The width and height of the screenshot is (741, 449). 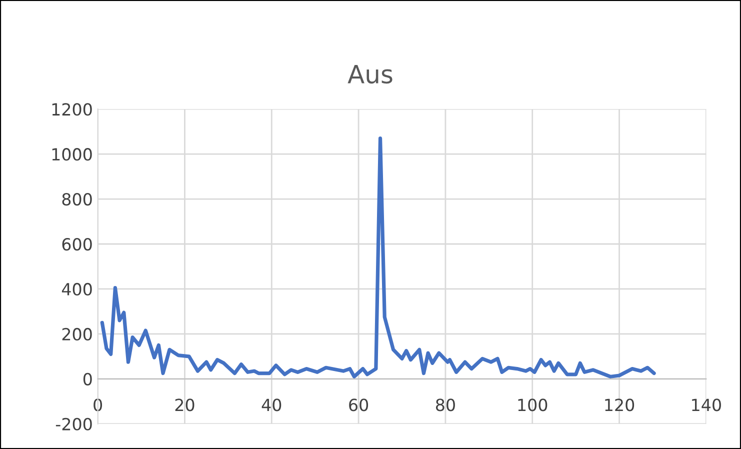 What do you see at coordinates (98, 405) in the screenshot?
I see `x-tick-label: 0` at bounding box center [98, 405].